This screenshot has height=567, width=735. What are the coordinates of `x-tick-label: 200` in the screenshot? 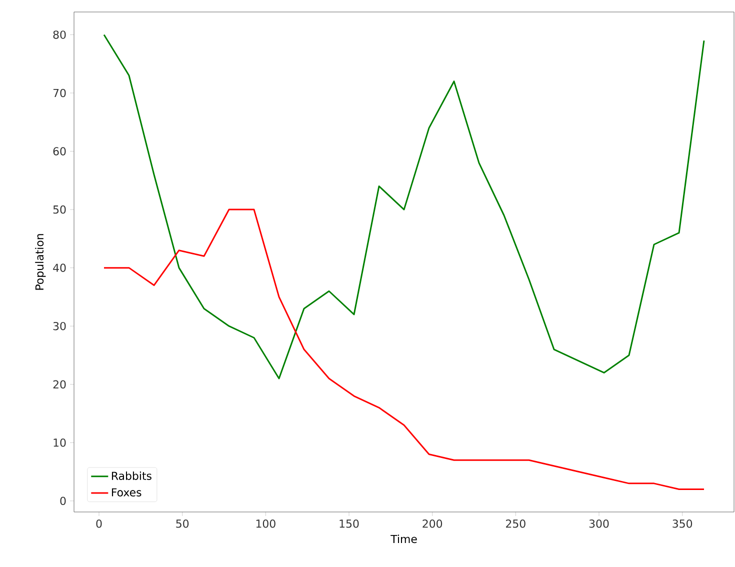 It's located at (432, 524).